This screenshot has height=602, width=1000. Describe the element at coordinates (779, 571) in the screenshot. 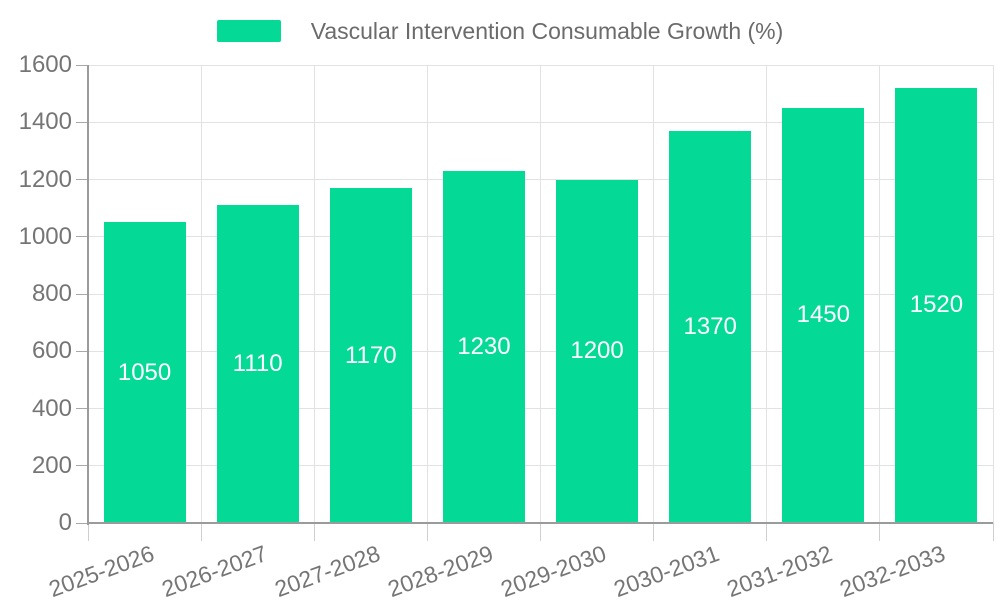

I see `x-axis-tick-label: 2031-2032` at that location.